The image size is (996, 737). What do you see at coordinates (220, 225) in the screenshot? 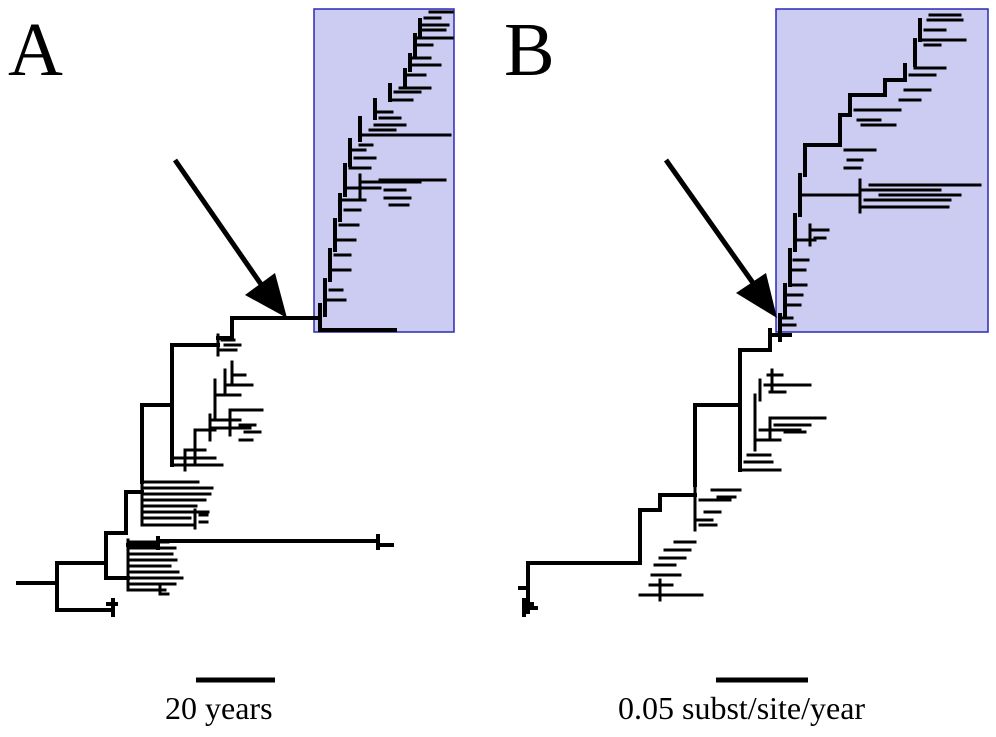
I see `panel-a-arrow-shaft` at bounding box center [220, 225].